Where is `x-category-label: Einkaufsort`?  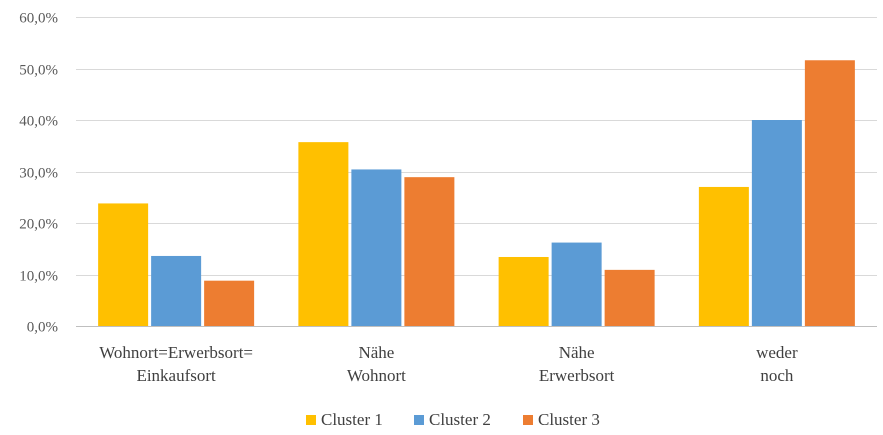 x-category-label: Einkaufsort is located at coordinates (176, 375).